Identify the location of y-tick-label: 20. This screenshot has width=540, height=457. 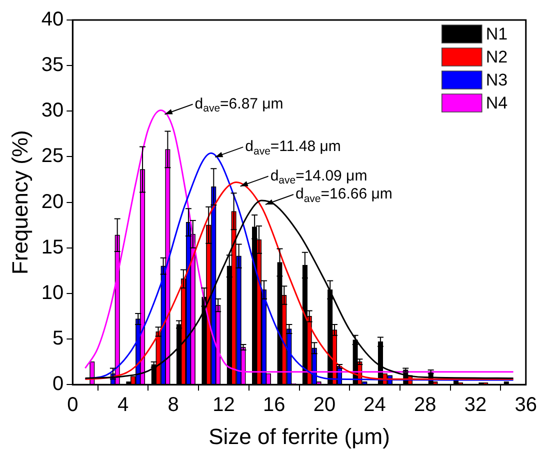
(52, 201).